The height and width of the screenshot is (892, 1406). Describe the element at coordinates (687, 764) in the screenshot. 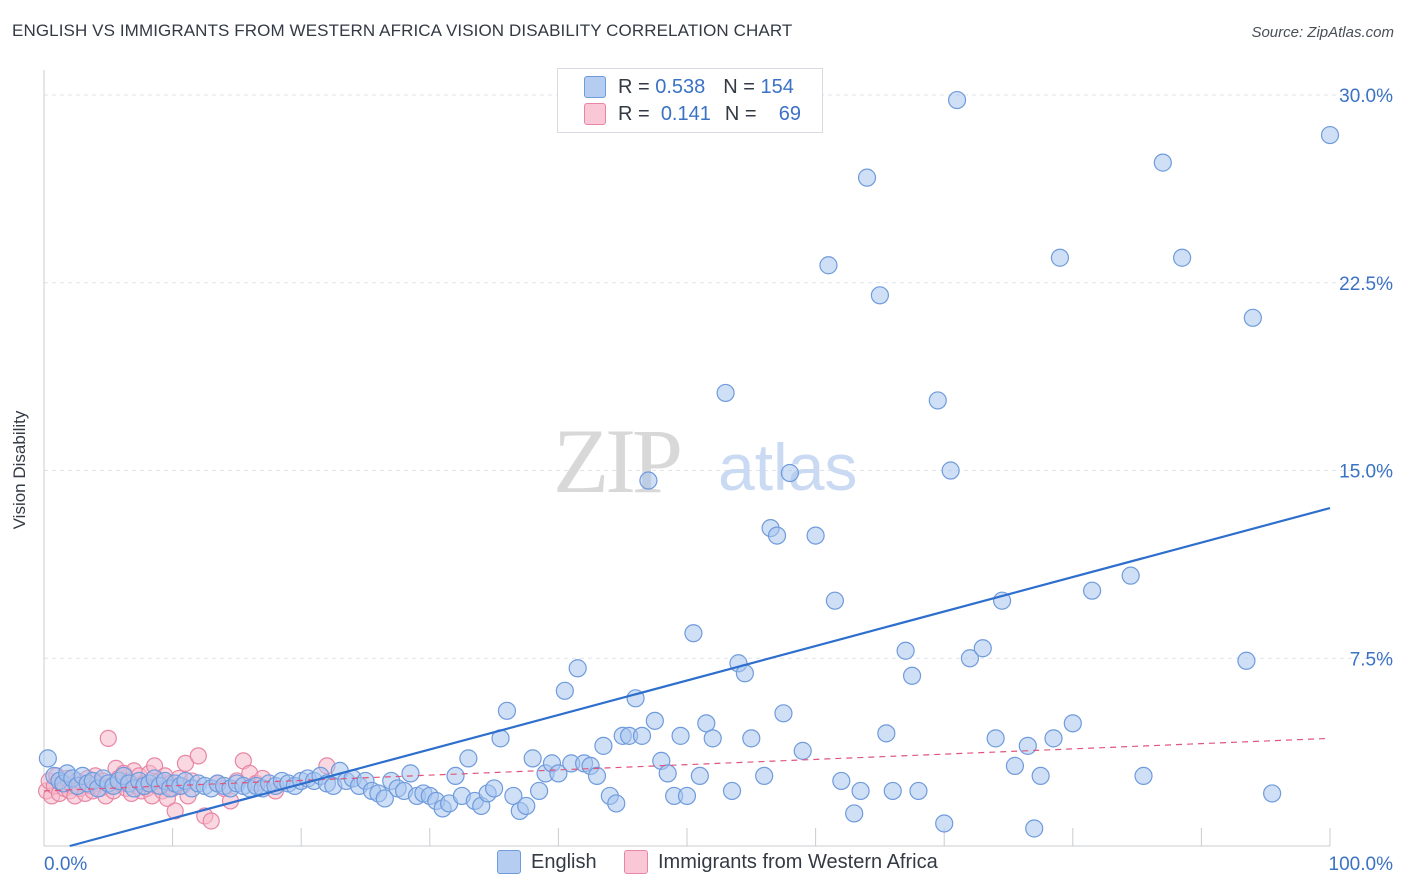

I see `trend-line-africa` at that location.